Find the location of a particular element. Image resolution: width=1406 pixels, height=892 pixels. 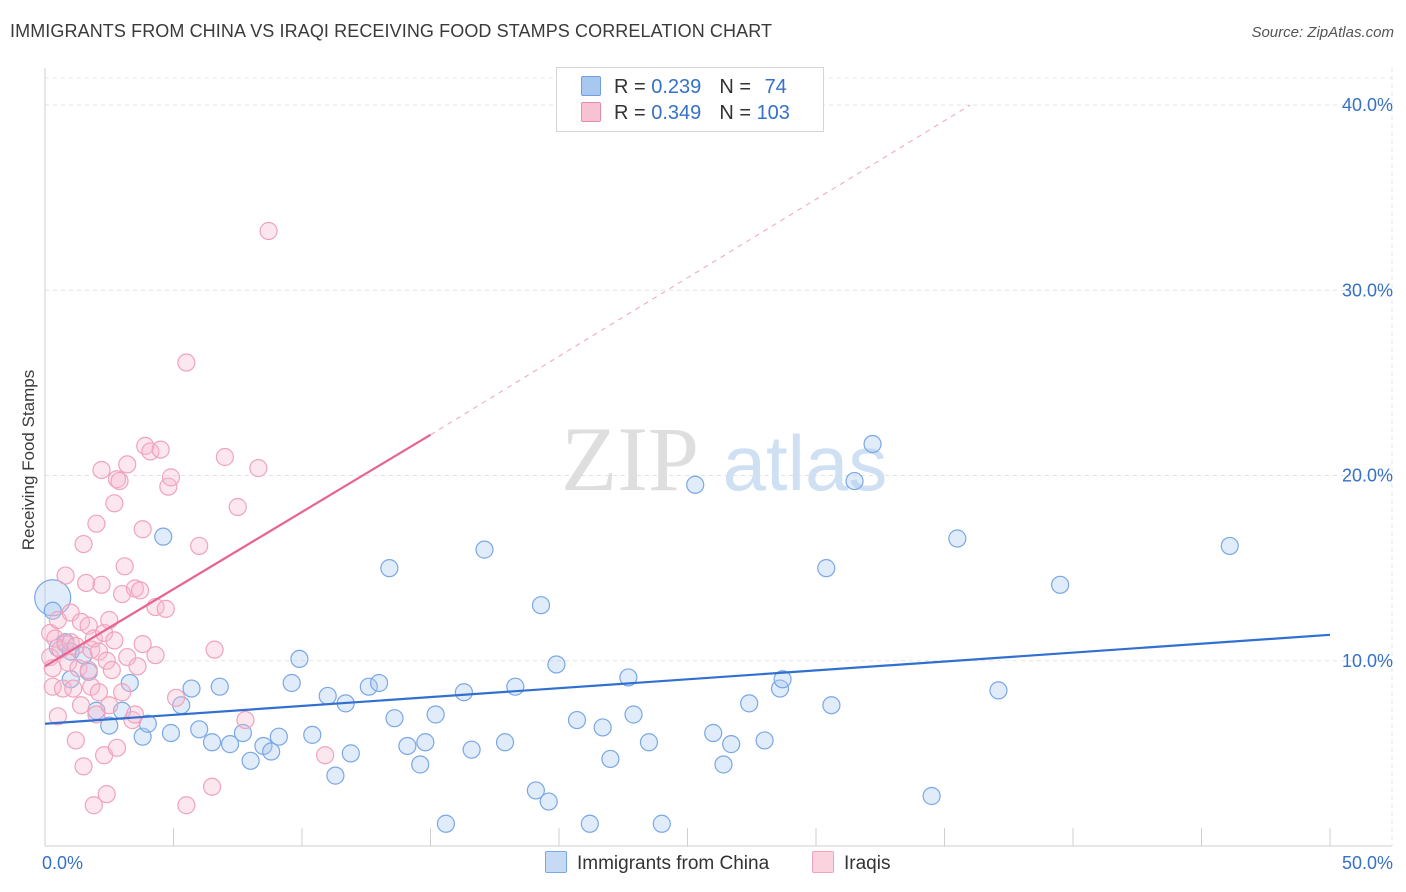

legend-r-value: 0.349 is located at coordinates (676, 113).